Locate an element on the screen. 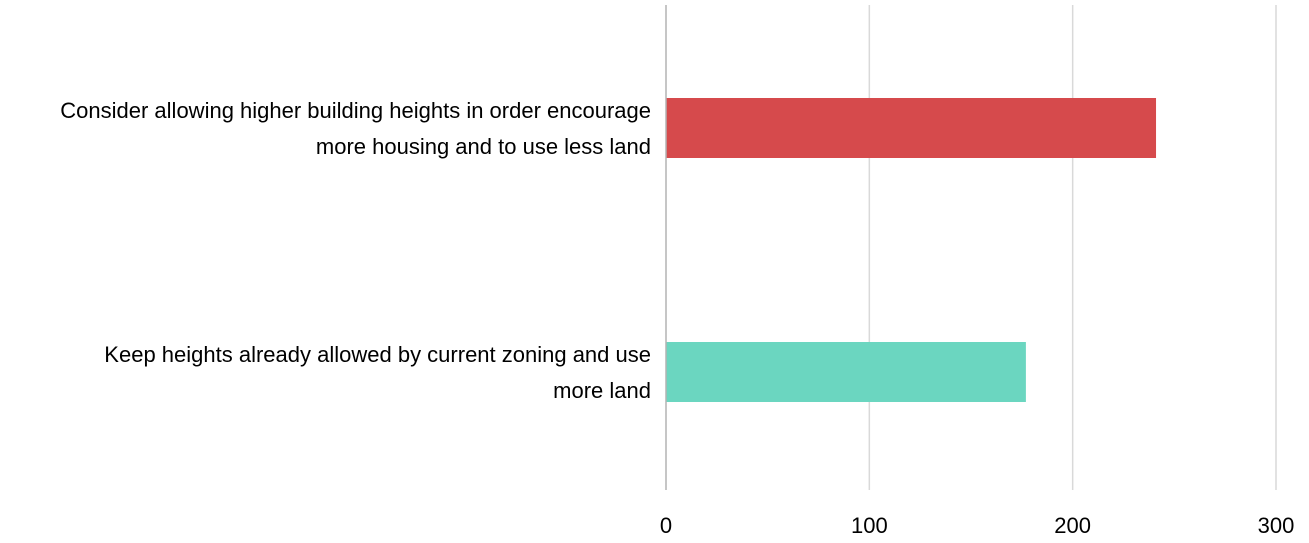  x-tick-labels: 0 100 200 300 is located at coordinates (977, 525).